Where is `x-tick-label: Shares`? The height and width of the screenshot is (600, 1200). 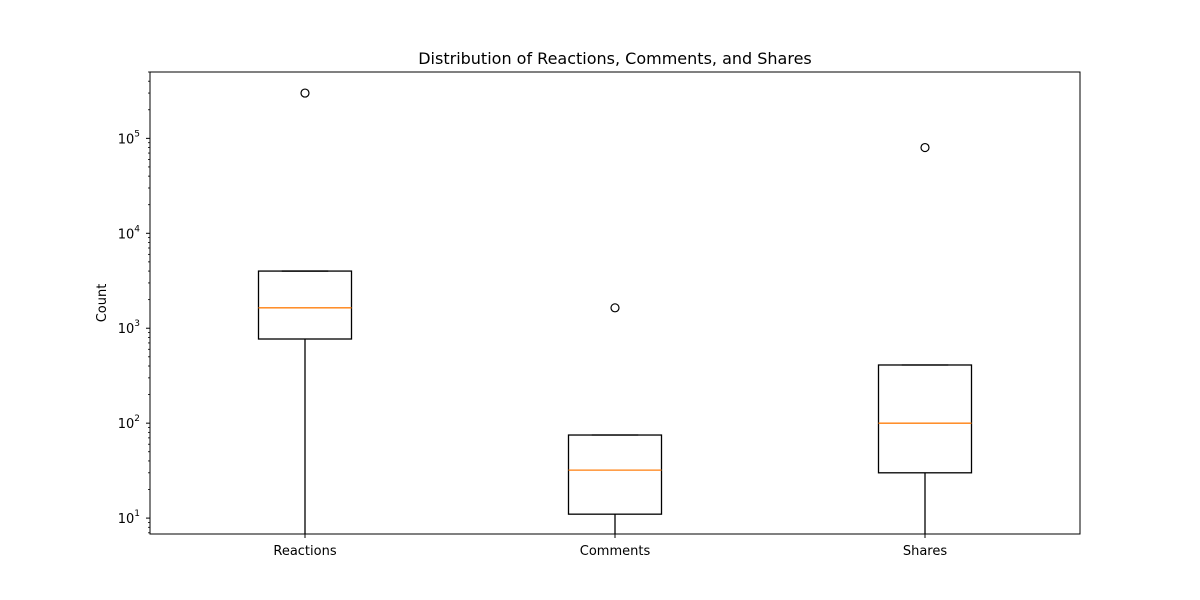
x-tick-label: Shares is located at coordinates (925, 551).